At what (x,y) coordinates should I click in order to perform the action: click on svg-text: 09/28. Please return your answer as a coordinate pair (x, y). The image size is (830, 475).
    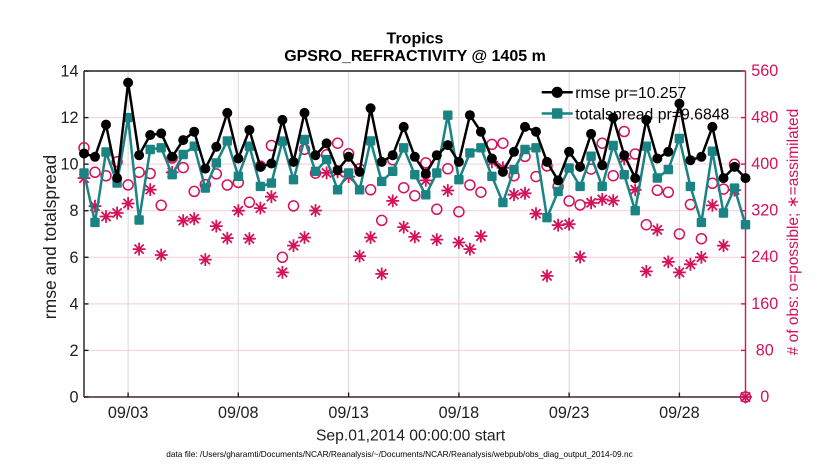
    Looking at the image, I should click on (679, 413).